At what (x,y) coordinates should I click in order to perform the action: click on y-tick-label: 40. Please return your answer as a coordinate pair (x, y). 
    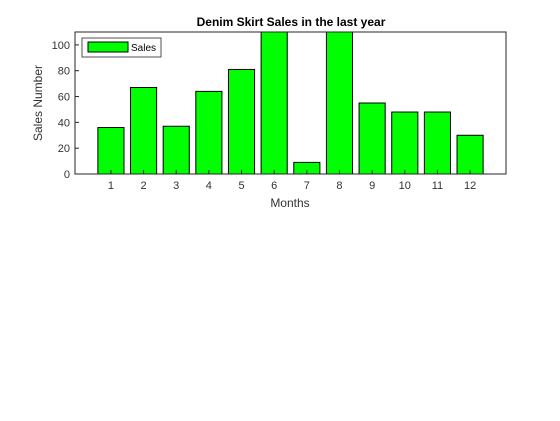
    Looking at the image, I should click on (64, 123).